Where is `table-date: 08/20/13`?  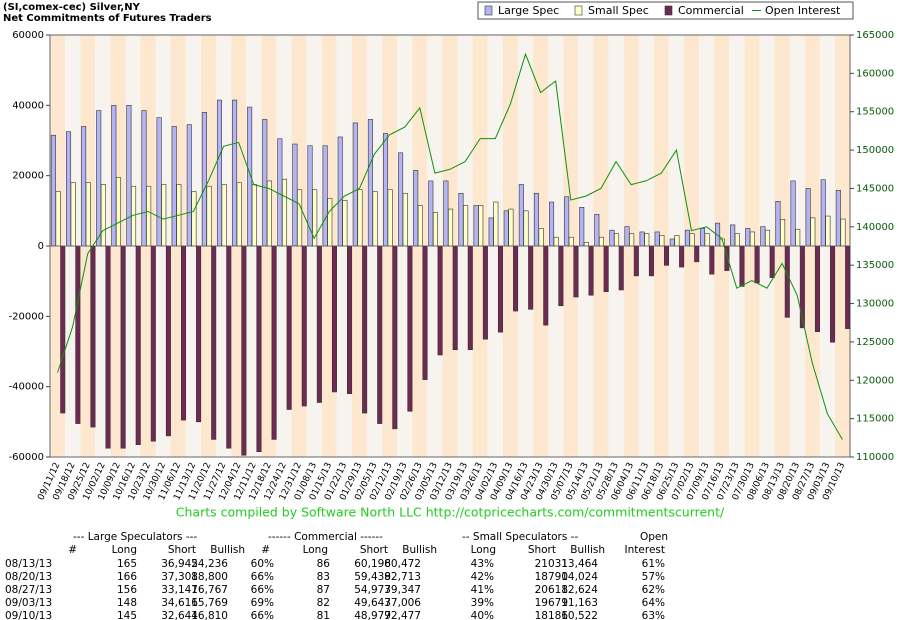 table-date: 08/20/13 is located at coordinates (28, 577).